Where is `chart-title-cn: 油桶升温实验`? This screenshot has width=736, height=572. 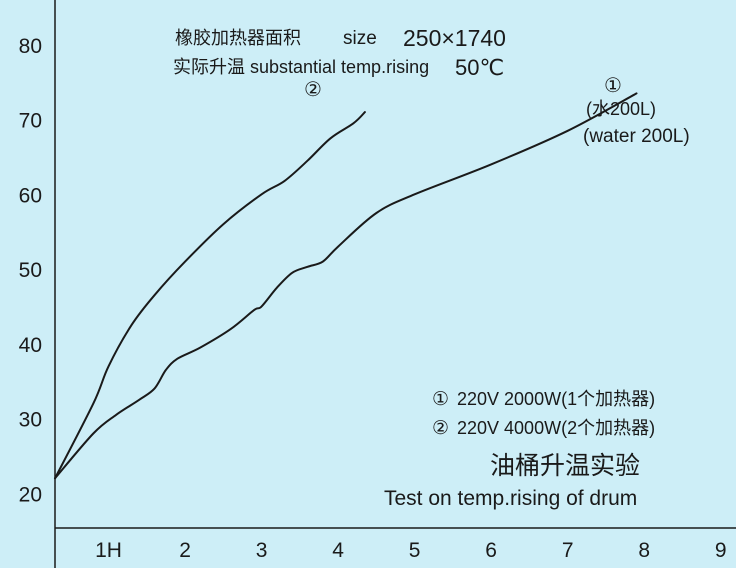 chart-title-cn: 油桶升温实验 is located at coordinates (565, 466).